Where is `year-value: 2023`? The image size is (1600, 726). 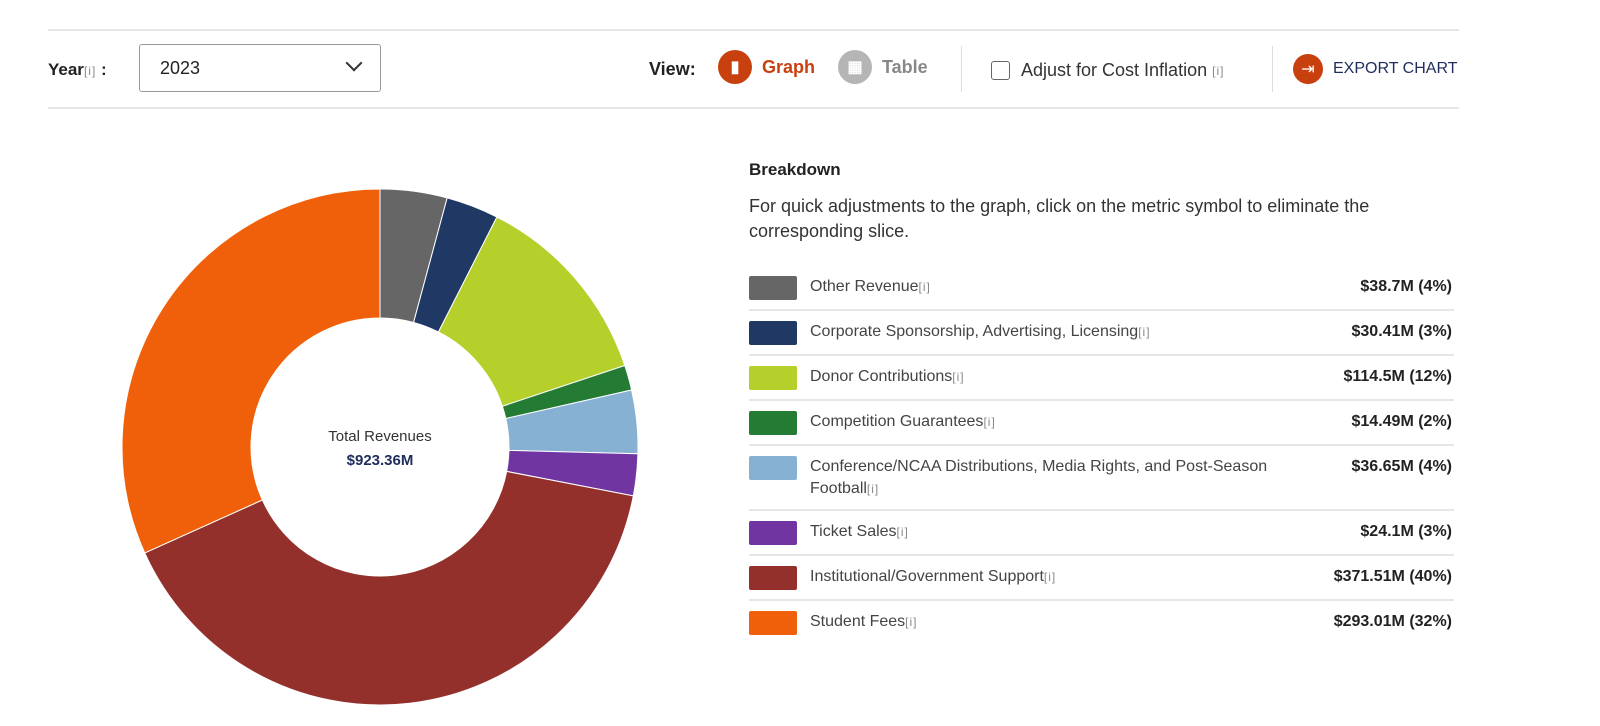
year-value: 2023 is located at coordinates (180, 68).